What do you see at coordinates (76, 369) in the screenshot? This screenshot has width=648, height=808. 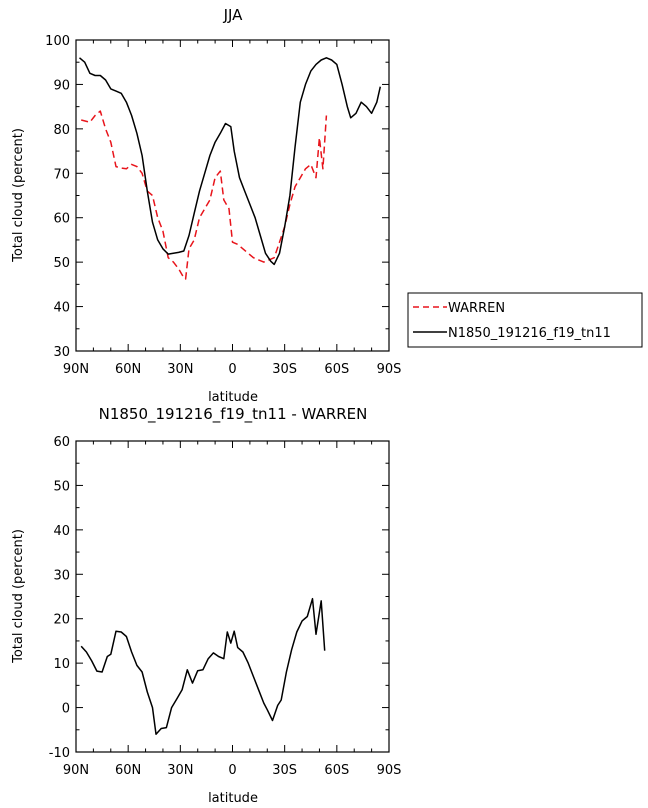 I see `top-x-tick-label: 90N` at bounding box center [76, 369].